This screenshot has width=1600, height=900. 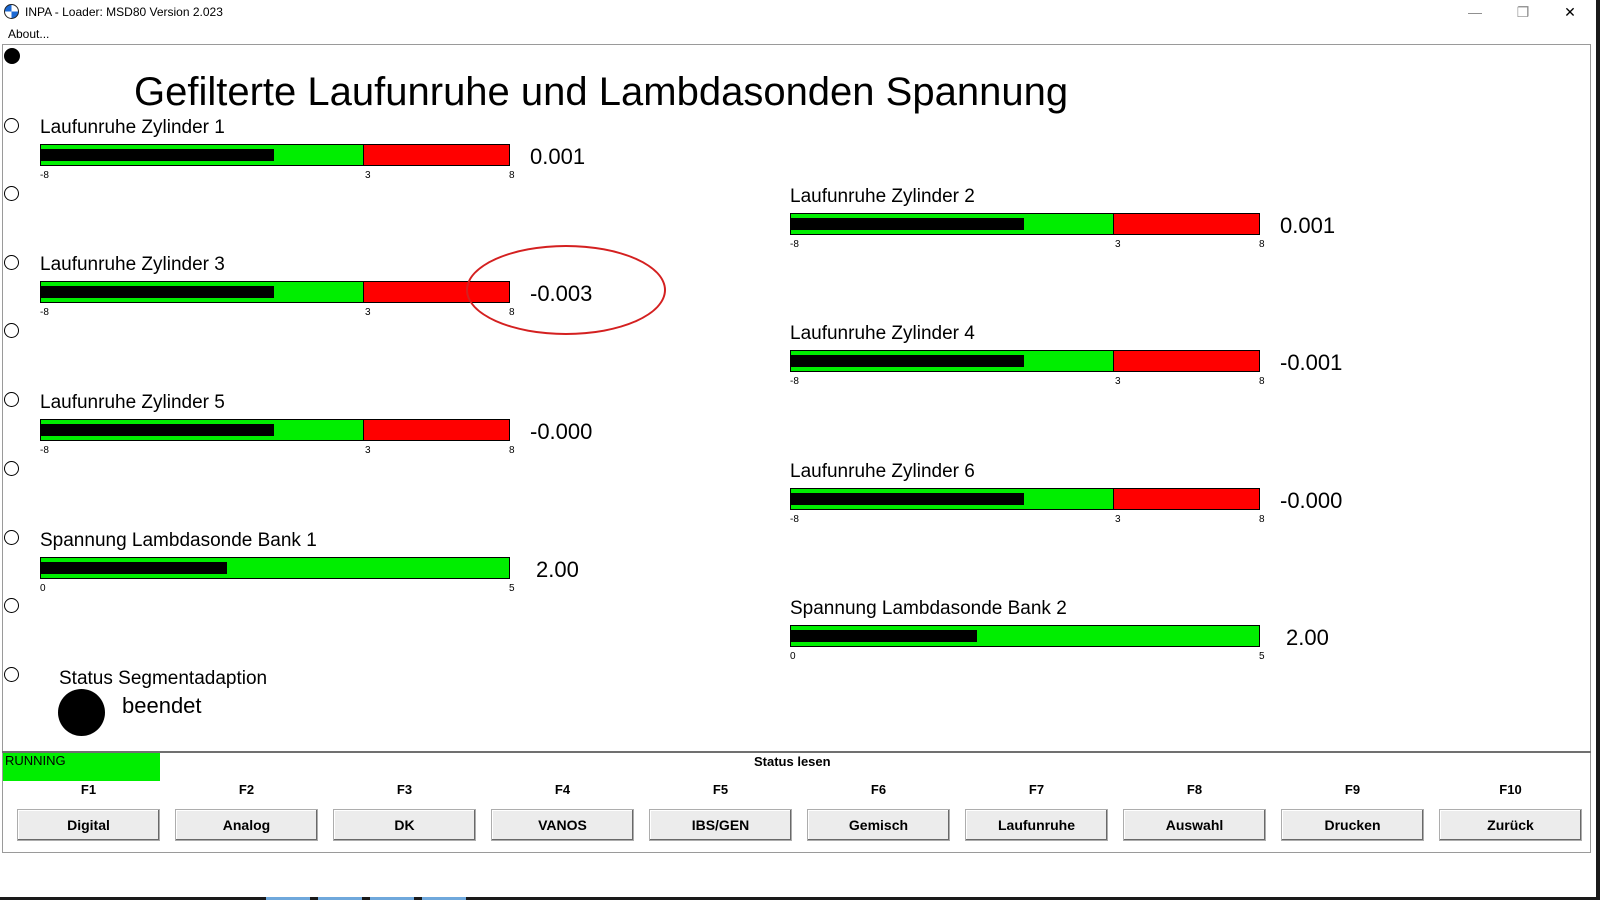 I want to click on gauge-label: Spannung Lambdasonde Bank 1, so click(x=178, y=540).